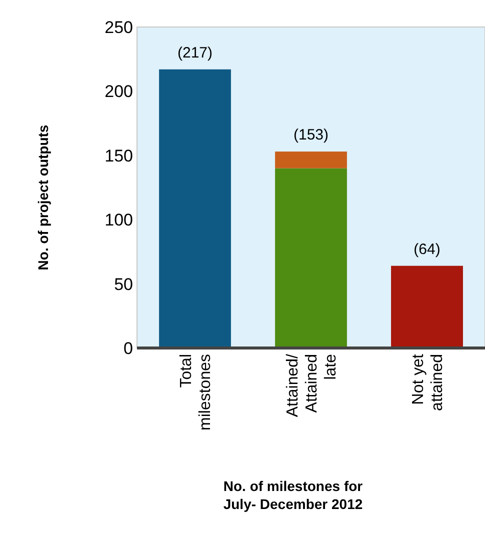 The height and width of the screenshot is (544, 485). Describe the element at coordinates (123, 284) in the screenshot. I see `y-tick-label: 50` at that location.